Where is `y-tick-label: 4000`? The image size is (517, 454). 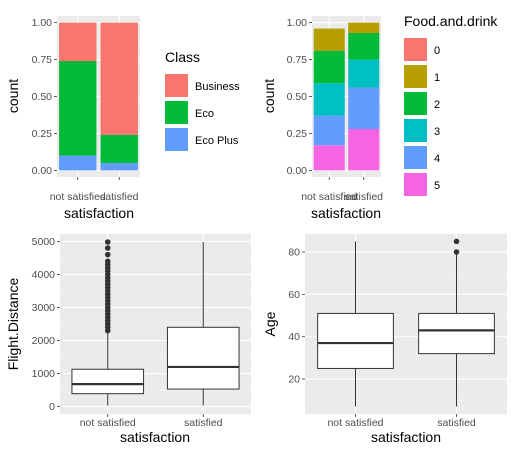 y-tick-label: 4000 is located at coordinates (44, 275).